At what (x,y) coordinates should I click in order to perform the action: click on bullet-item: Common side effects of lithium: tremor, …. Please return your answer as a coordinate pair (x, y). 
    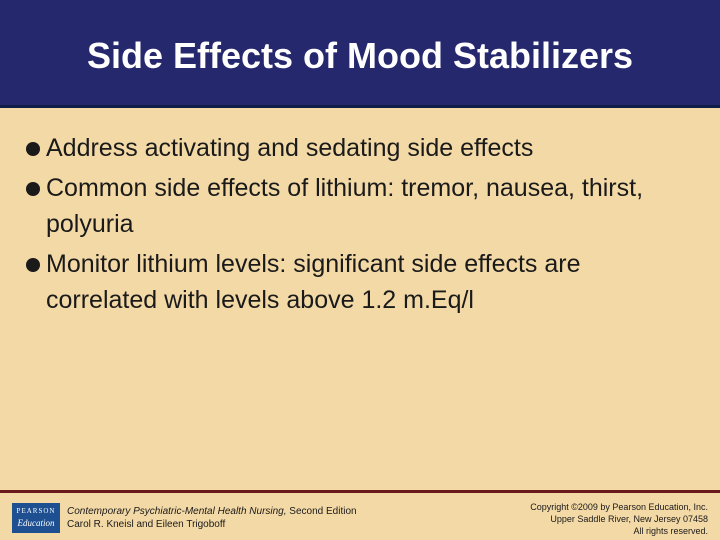
    Looking at the image, I should click on (357, 206).